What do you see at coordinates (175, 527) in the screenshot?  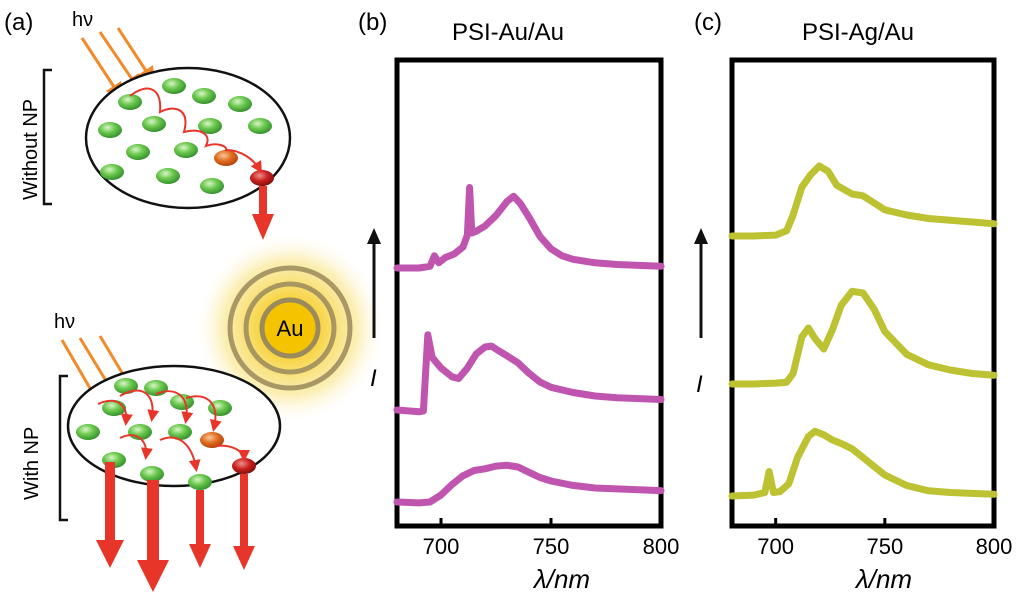 I see `emission-arrows-bottom` at bounding box center [175, 527].